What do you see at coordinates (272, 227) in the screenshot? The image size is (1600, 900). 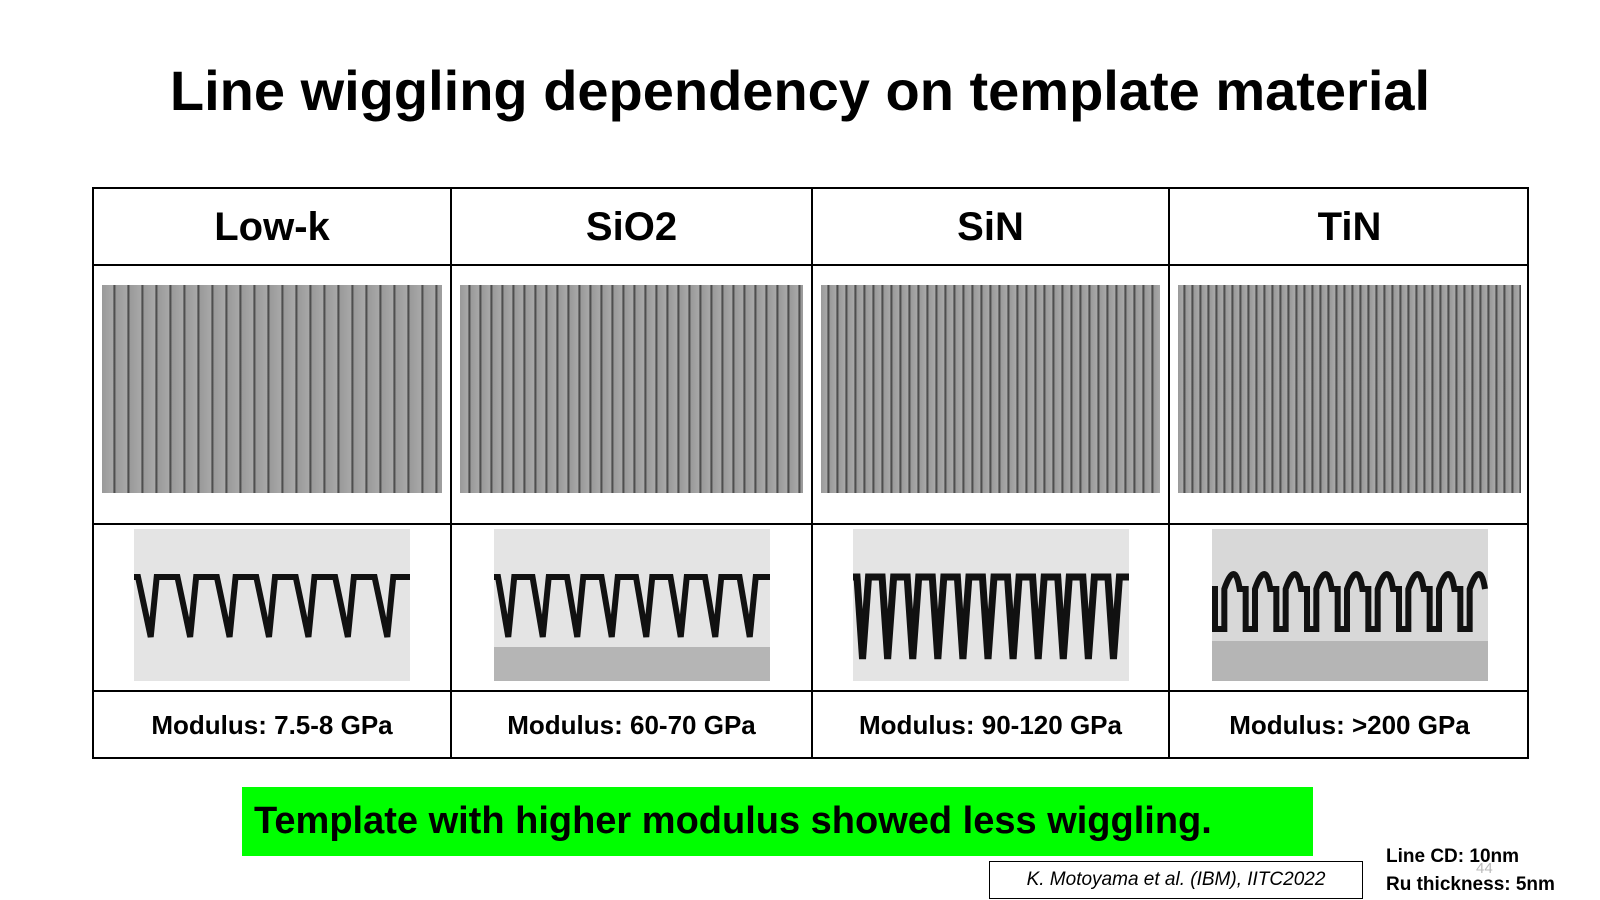 I see `column-header: Low-k` at bounding box center [272, 227].